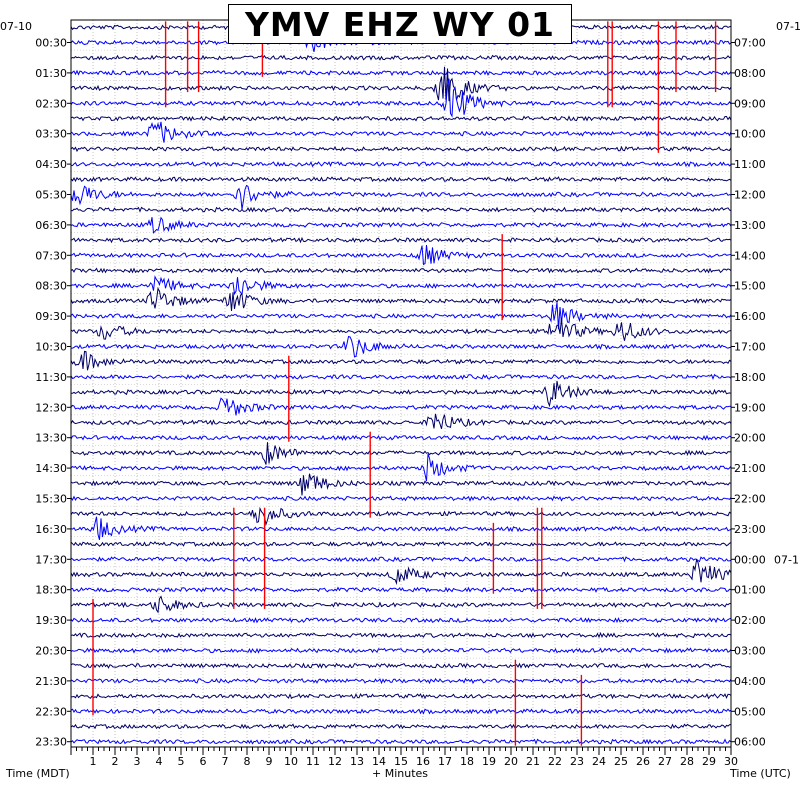 The width and height of the screenshot is (800, 800). I want to click on right-date-top-label: 07-1, so click(788, 26).